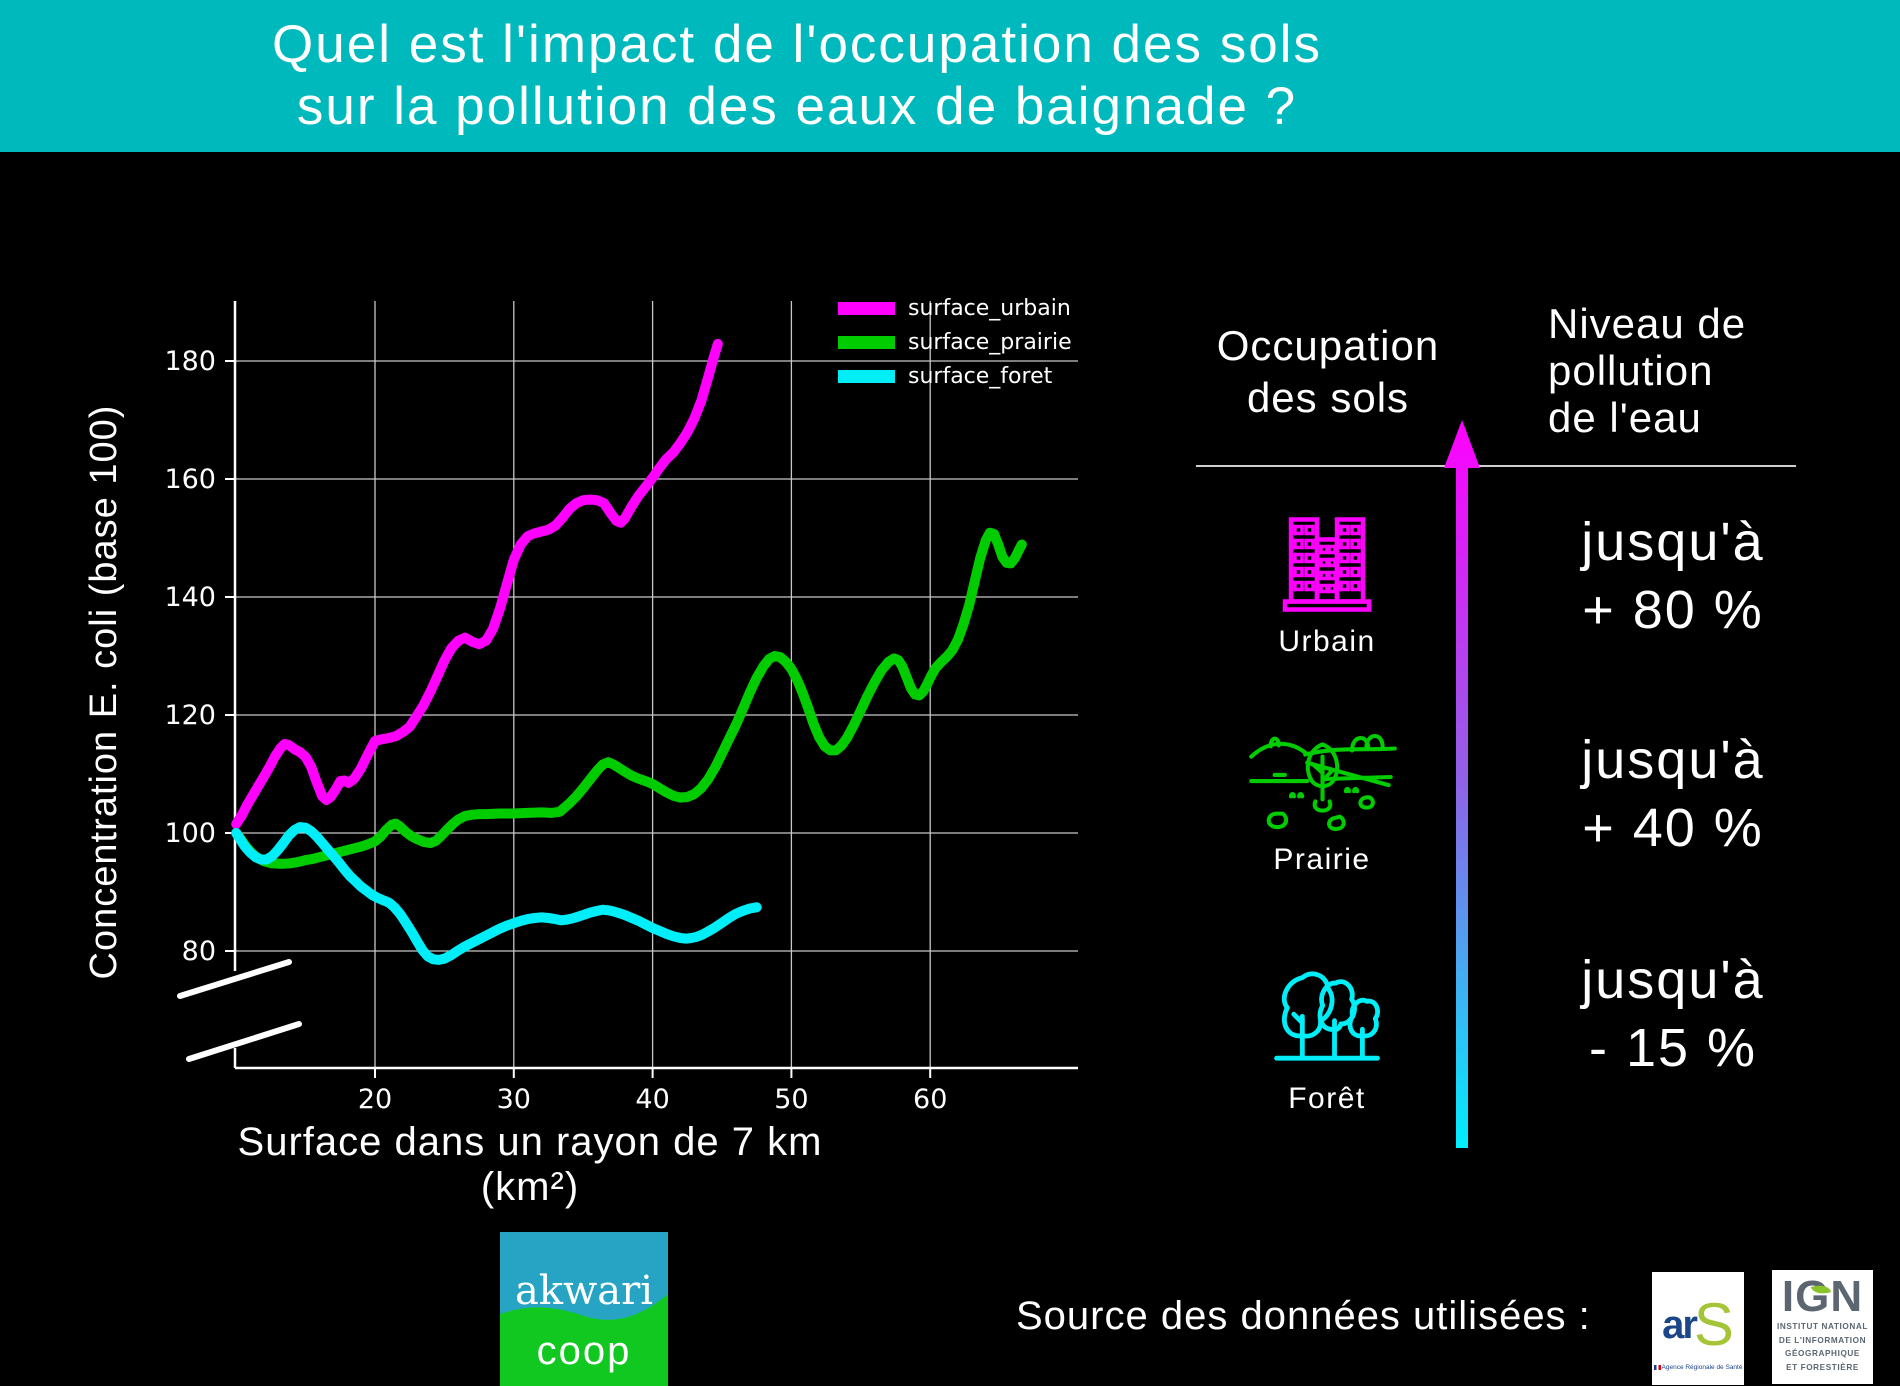 The width and height of the screenshot is (1900, 1386). I want to click on legend-swatch-urbain, so click(866, 308).